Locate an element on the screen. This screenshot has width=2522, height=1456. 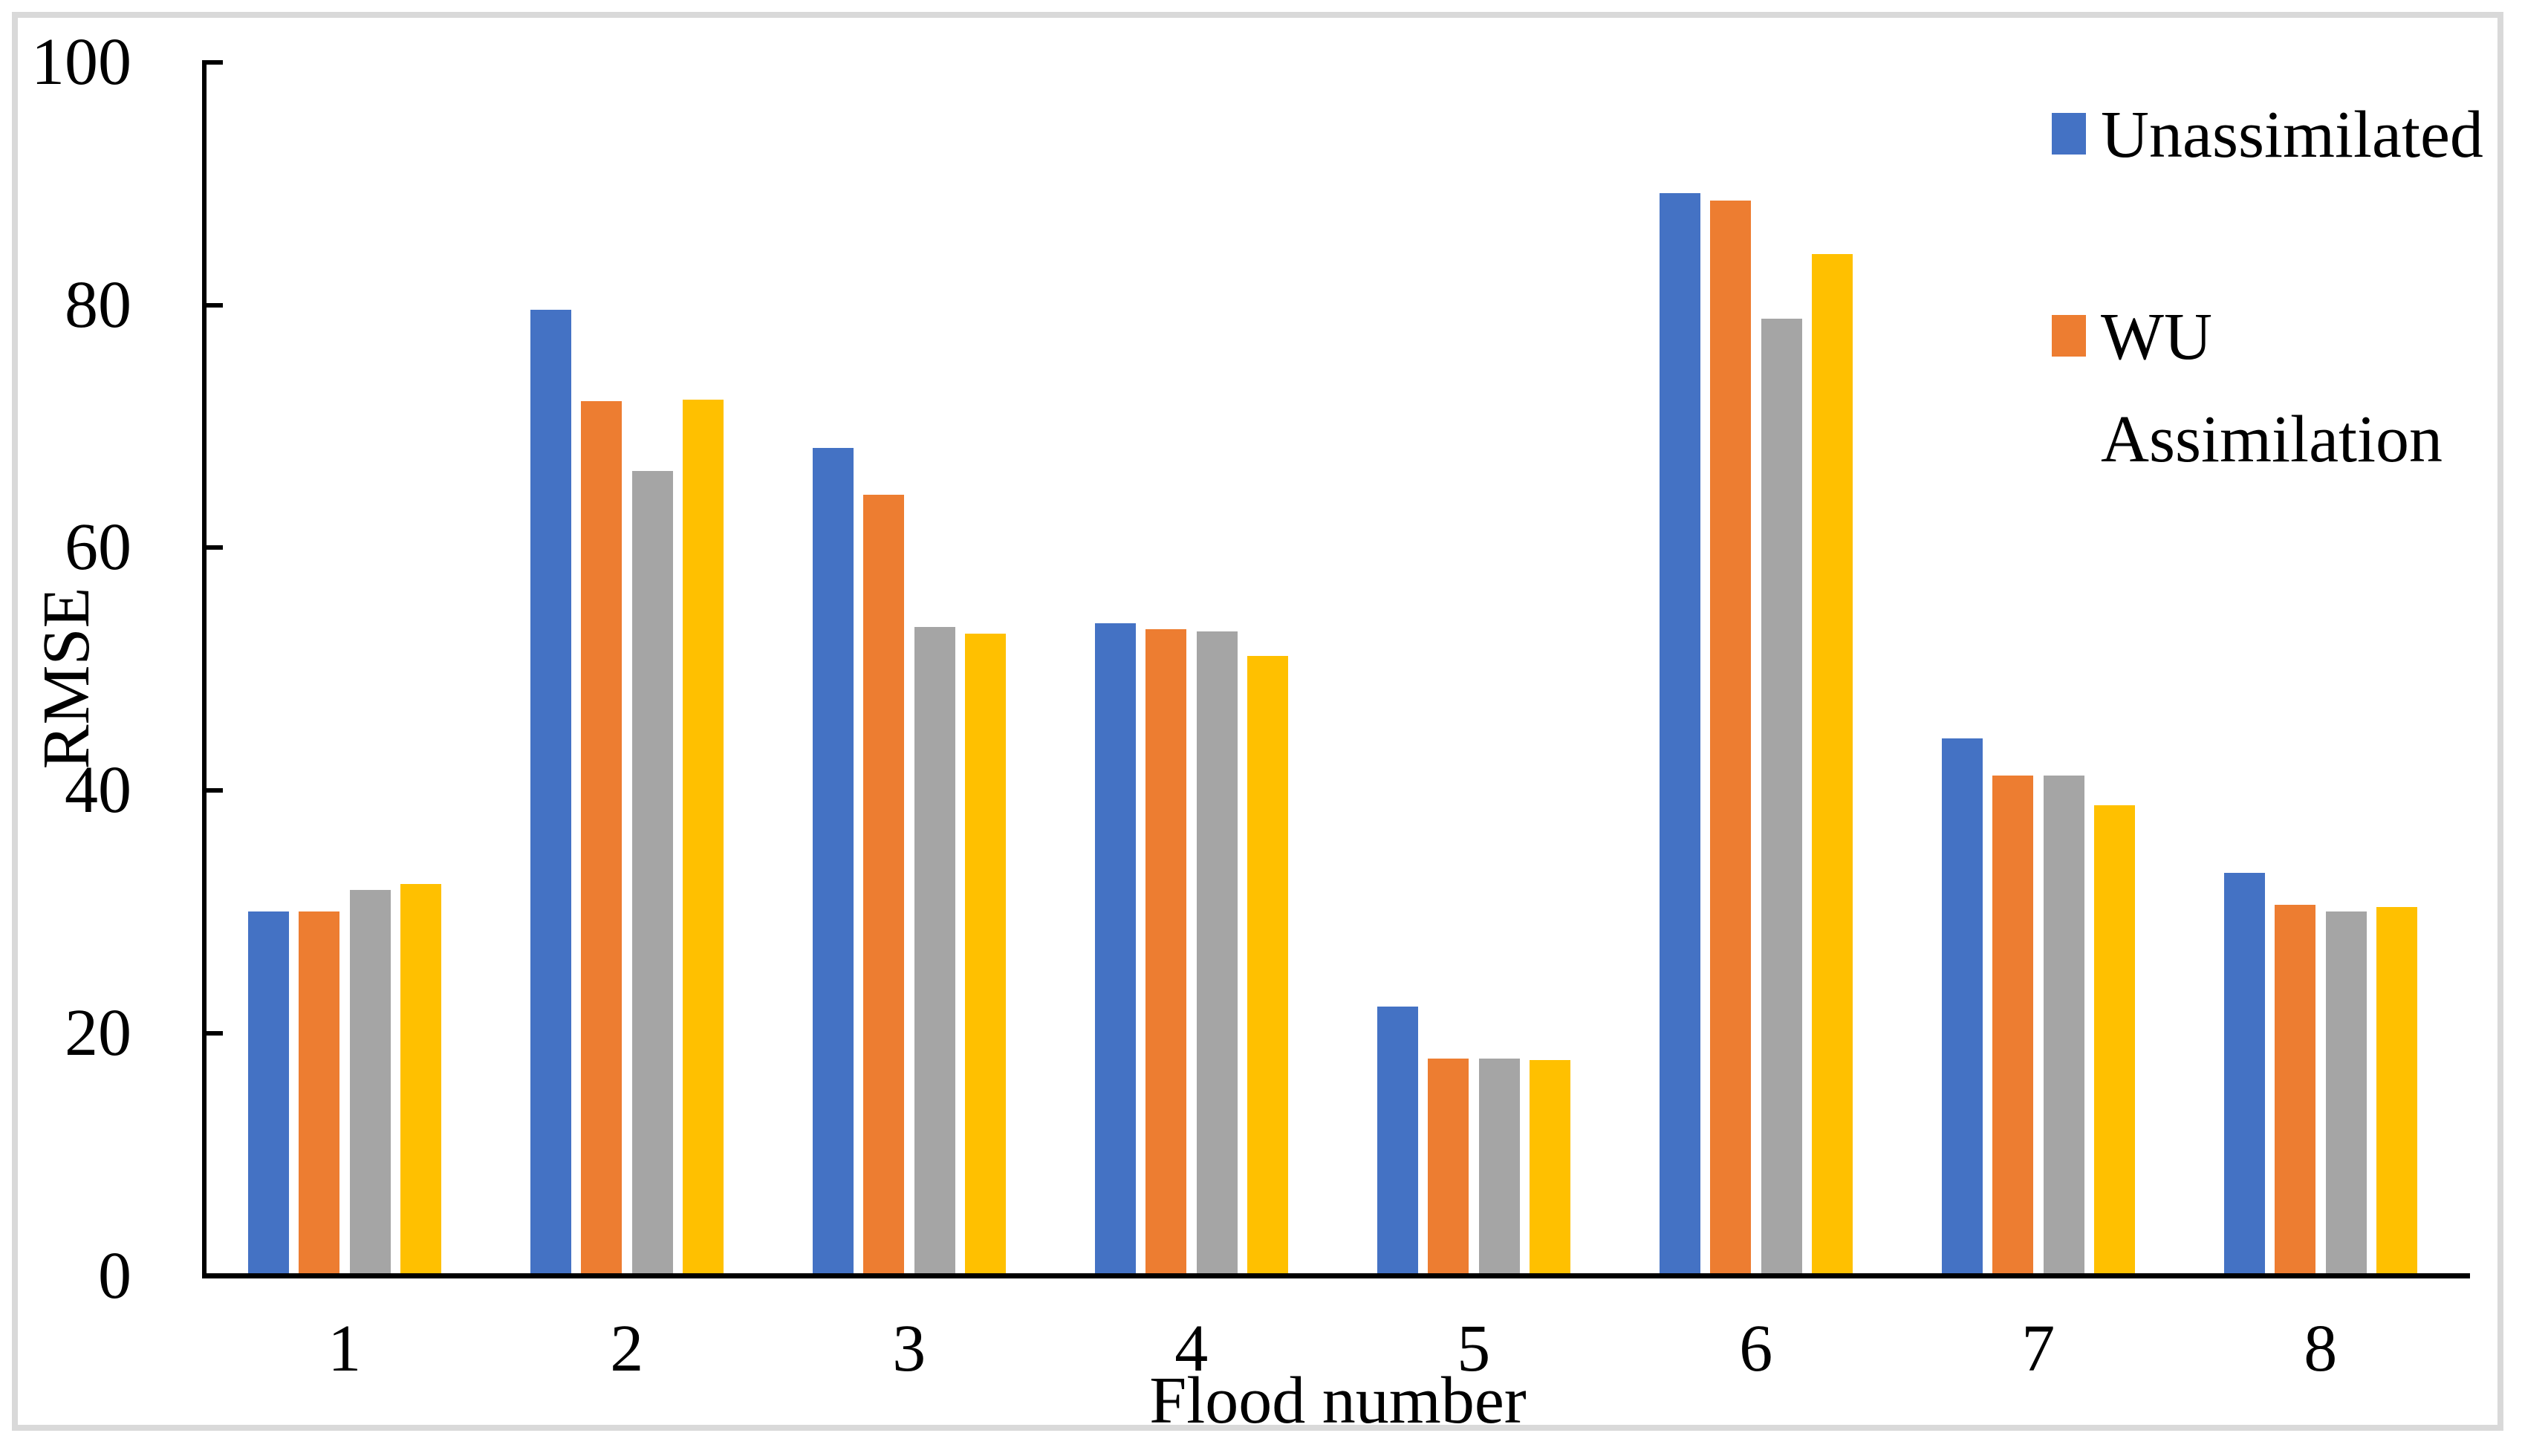
legend-label-1: Unassimilated is located at coordinates (2292, 135).